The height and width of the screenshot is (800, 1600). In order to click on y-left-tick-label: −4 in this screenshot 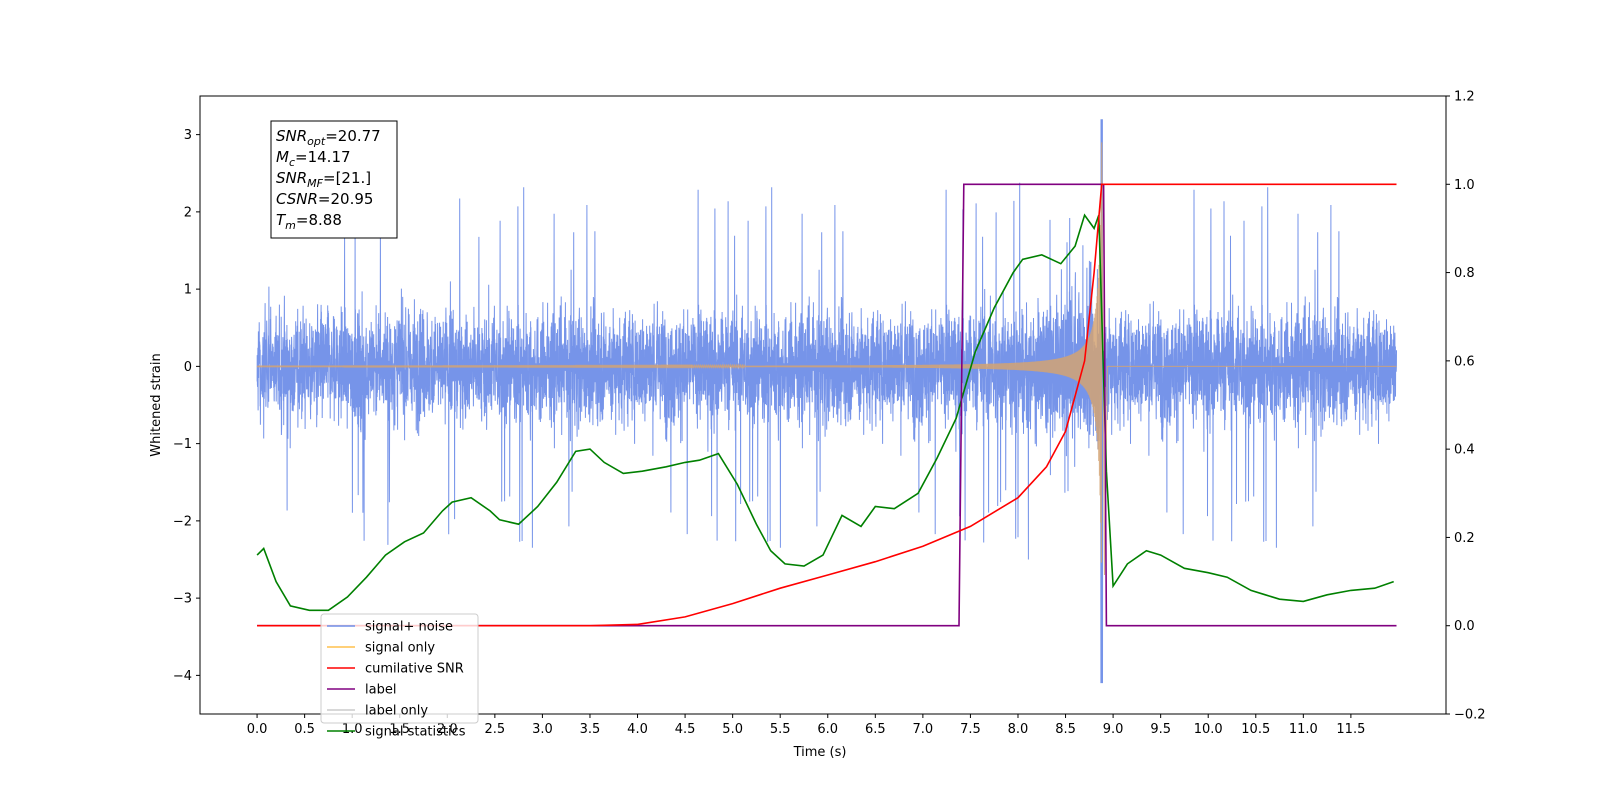, I will do `click(182, 676)`.